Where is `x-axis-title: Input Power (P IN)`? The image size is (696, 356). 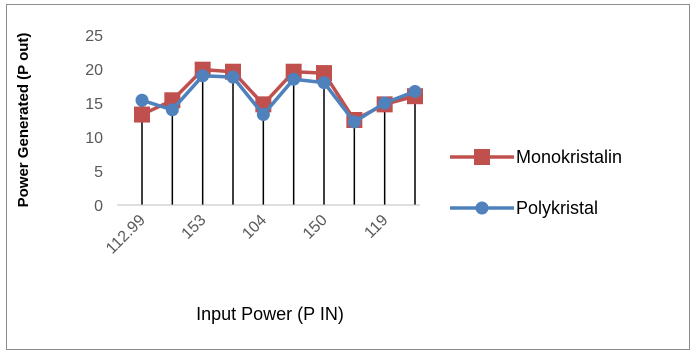 x-axis-title: Input Power (P IN) is located at coordinates (270, 314).